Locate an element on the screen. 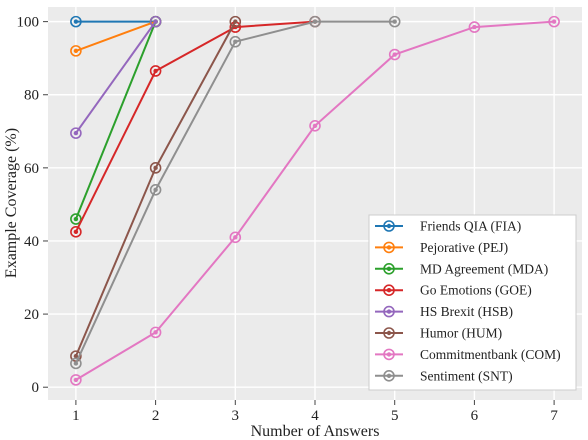  legend-label: Go Emotions (GOE) is located at coordinates (476, 290).